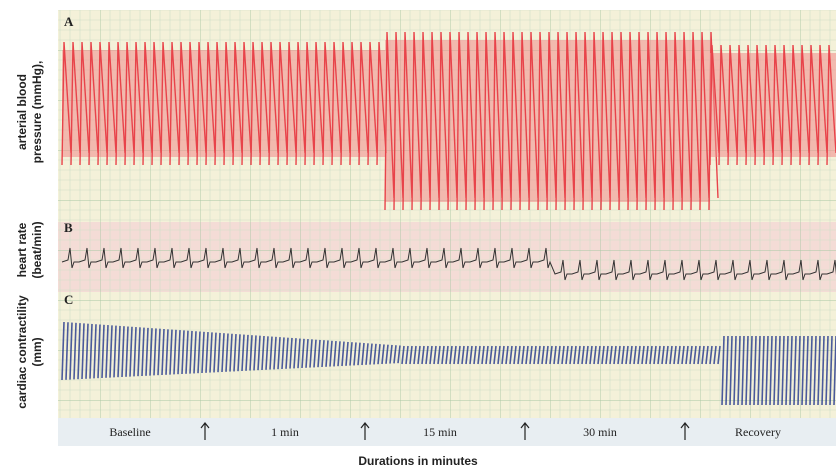 The image size is (836, 473). Describe the element at coordinates (600, 432) in the screenshot. I see `timeline-label: 30 min` at that location.